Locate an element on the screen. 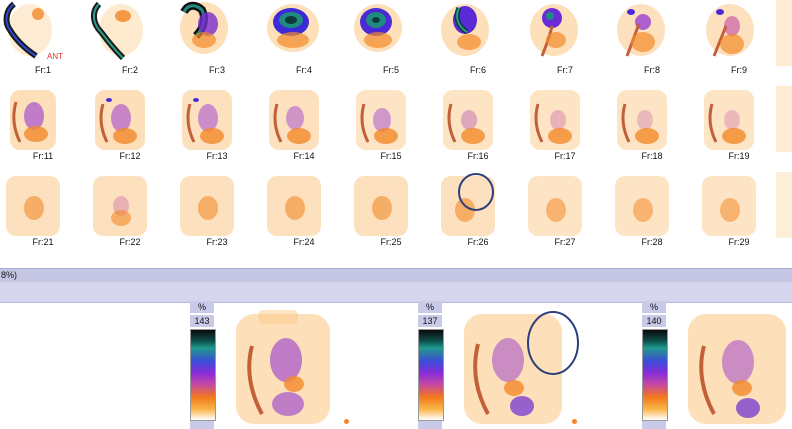  frame-1-image is located at coordinates (27, 30).